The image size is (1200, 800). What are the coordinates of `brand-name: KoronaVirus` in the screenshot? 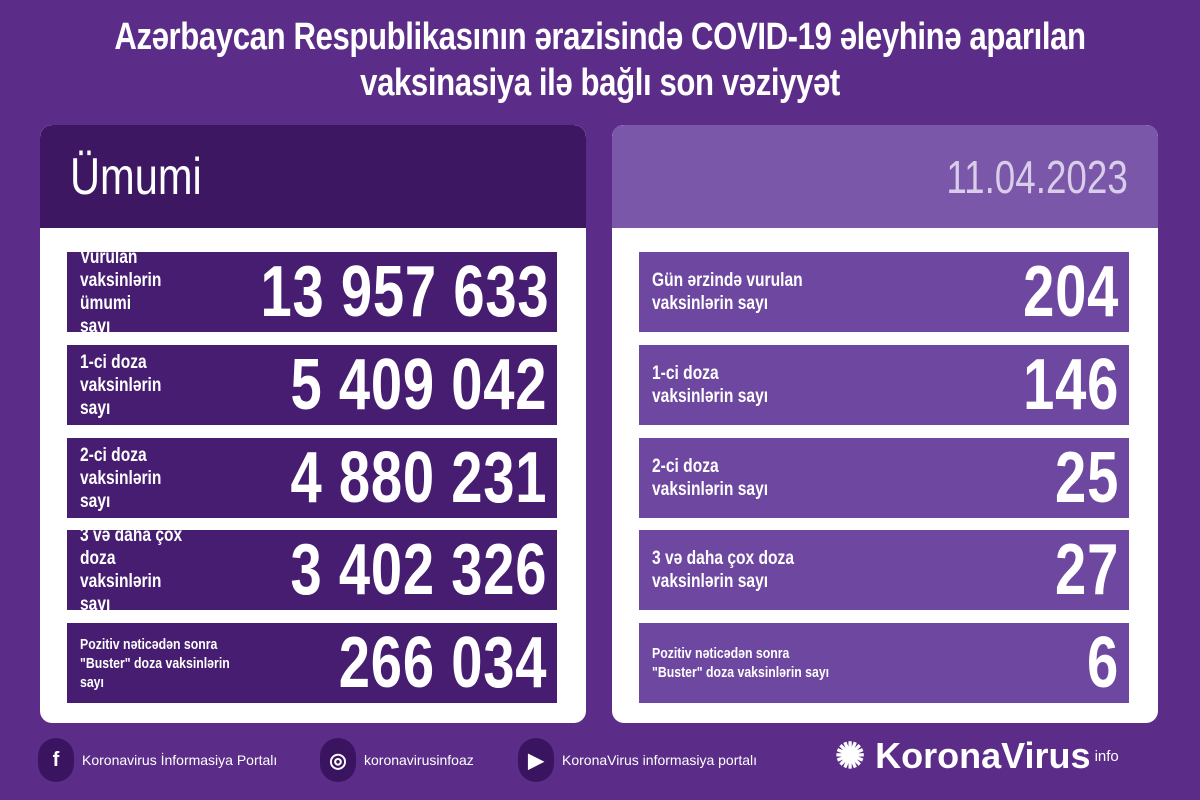 It's located at (983, 755).